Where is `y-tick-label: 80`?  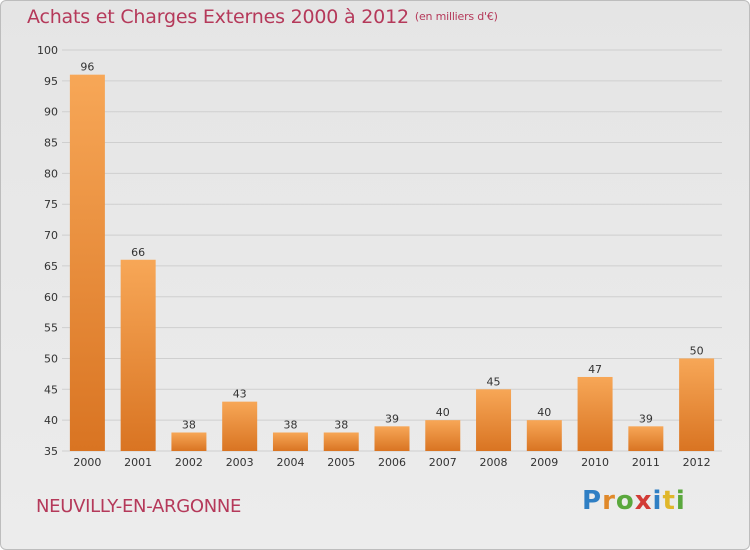 y-tick-label: 80 is located at coordinates (51, 173).